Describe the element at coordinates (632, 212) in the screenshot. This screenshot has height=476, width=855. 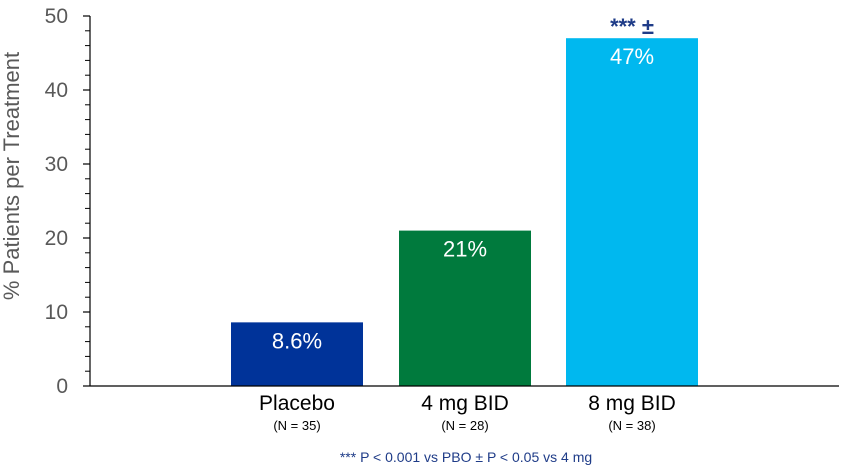
I see `bar-8-mg-bid` at that location.